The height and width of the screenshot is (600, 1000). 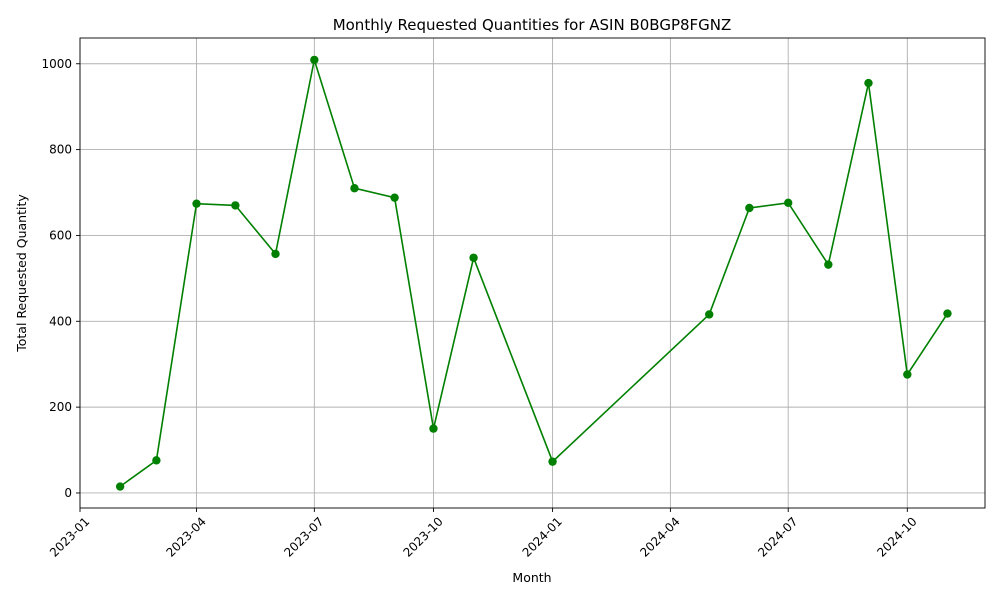 What do you see at coordinates (303, 536) in the screenshot?
I see `x-tick-label: 2023-07` at bounding box center [303, 536].